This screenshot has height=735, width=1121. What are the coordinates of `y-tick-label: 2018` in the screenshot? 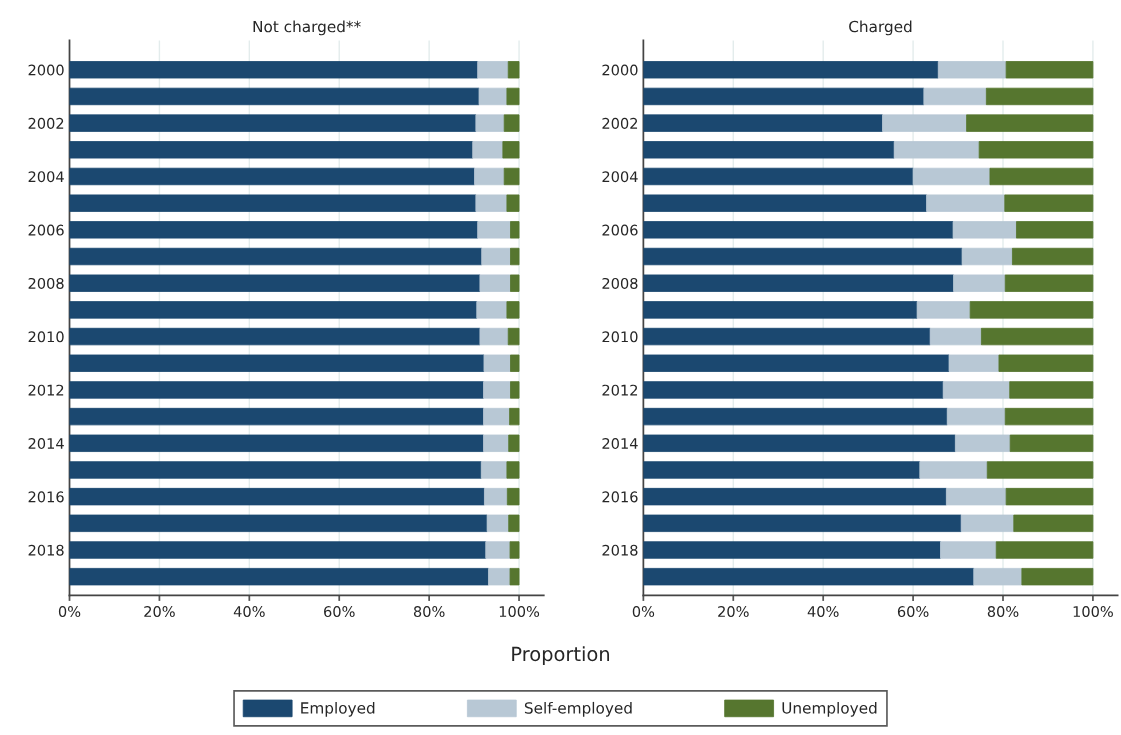 It's located at (46, 550).